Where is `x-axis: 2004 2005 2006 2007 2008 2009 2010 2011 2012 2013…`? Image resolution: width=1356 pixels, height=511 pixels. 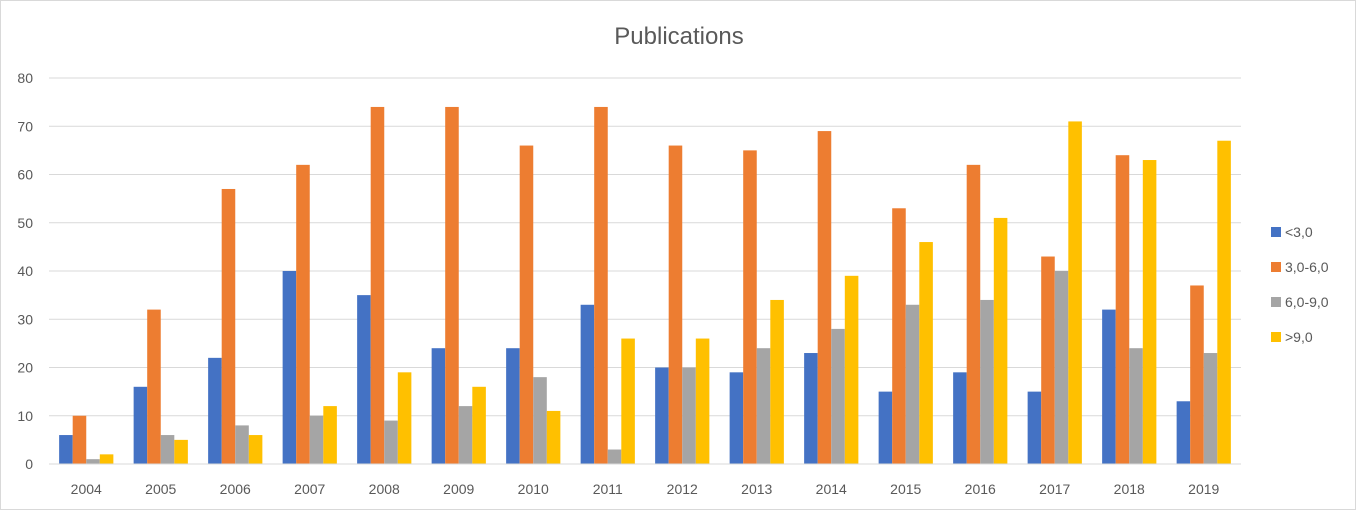 x-axis: 2004 2005 2006 2007 2008 2009 2010 2011 2012 2013… is located at coordinates (645, 480).